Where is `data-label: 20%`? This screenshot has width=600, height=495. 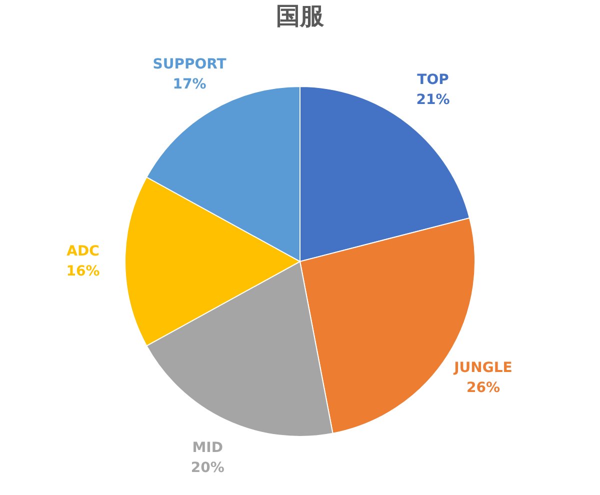 data-label: 20% is located at coordinates (207, 468).